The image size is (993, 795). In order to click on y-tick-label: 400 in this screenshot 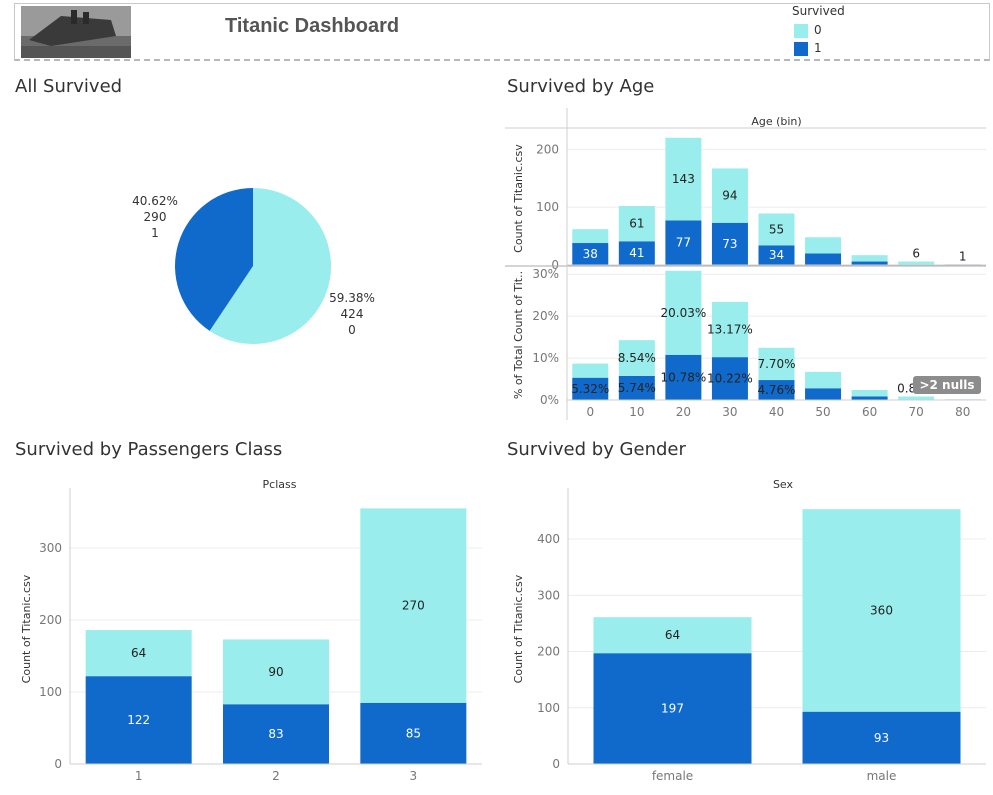, I will do `click(548, 539)`.